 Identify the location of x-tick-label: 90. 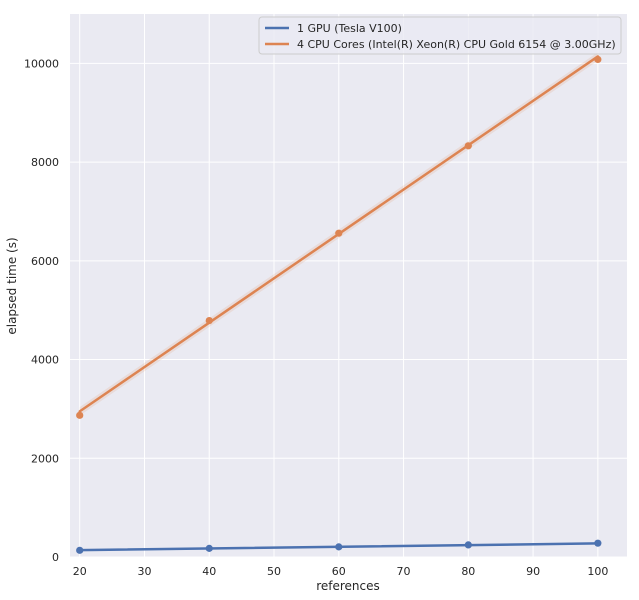
(533, 571).